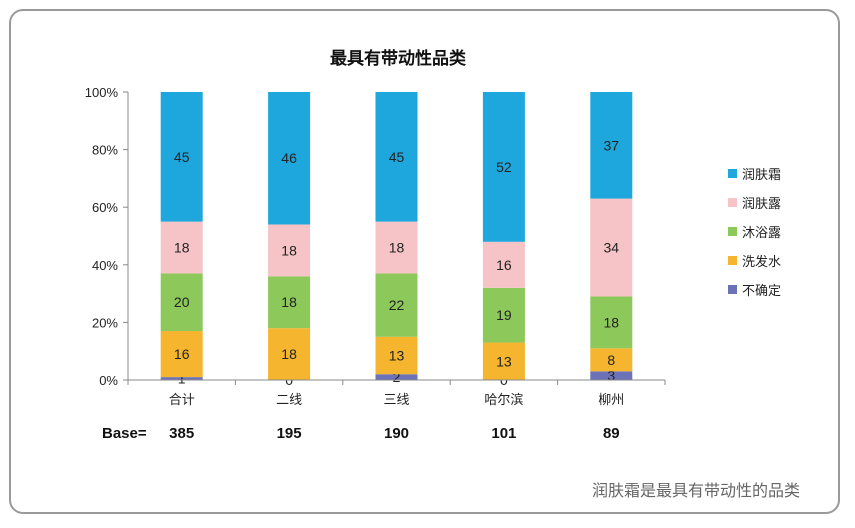  I want to click on y-tick-label: 60%, so click(105, 207).